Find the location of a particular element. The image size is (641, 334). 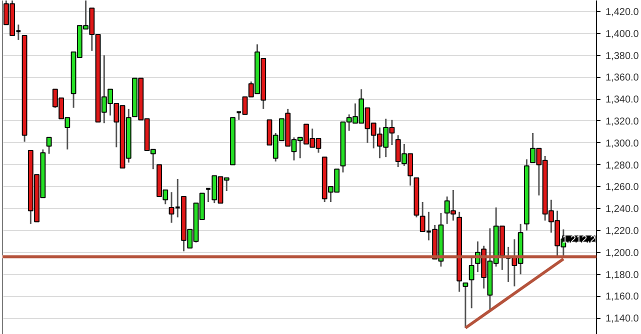

y-tick-label: 1,380.0 is located at coordinates (623, 56).